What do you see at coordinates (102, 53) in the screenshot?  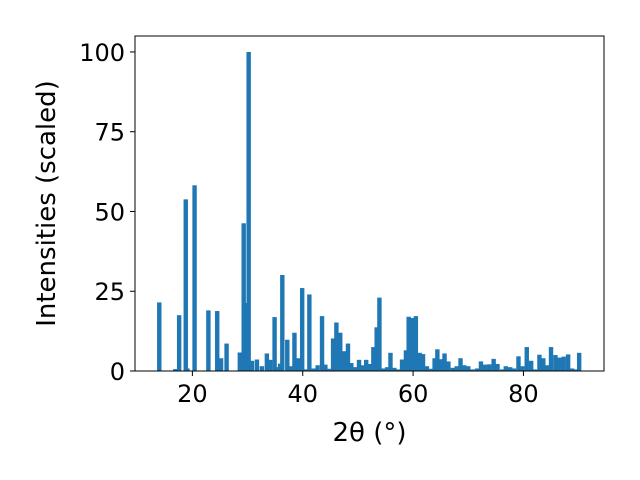 I see `y-tick-label: 100` at bounding box center [102, 53].